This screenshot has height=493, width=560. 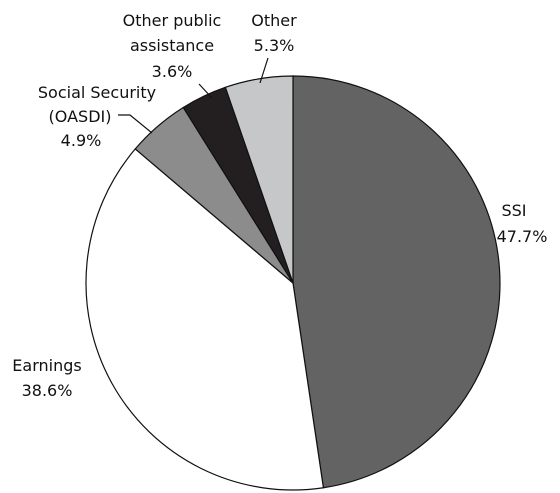 I want to click on other-public-assistance-label-line2: assistance, so click(x=172, y=45).